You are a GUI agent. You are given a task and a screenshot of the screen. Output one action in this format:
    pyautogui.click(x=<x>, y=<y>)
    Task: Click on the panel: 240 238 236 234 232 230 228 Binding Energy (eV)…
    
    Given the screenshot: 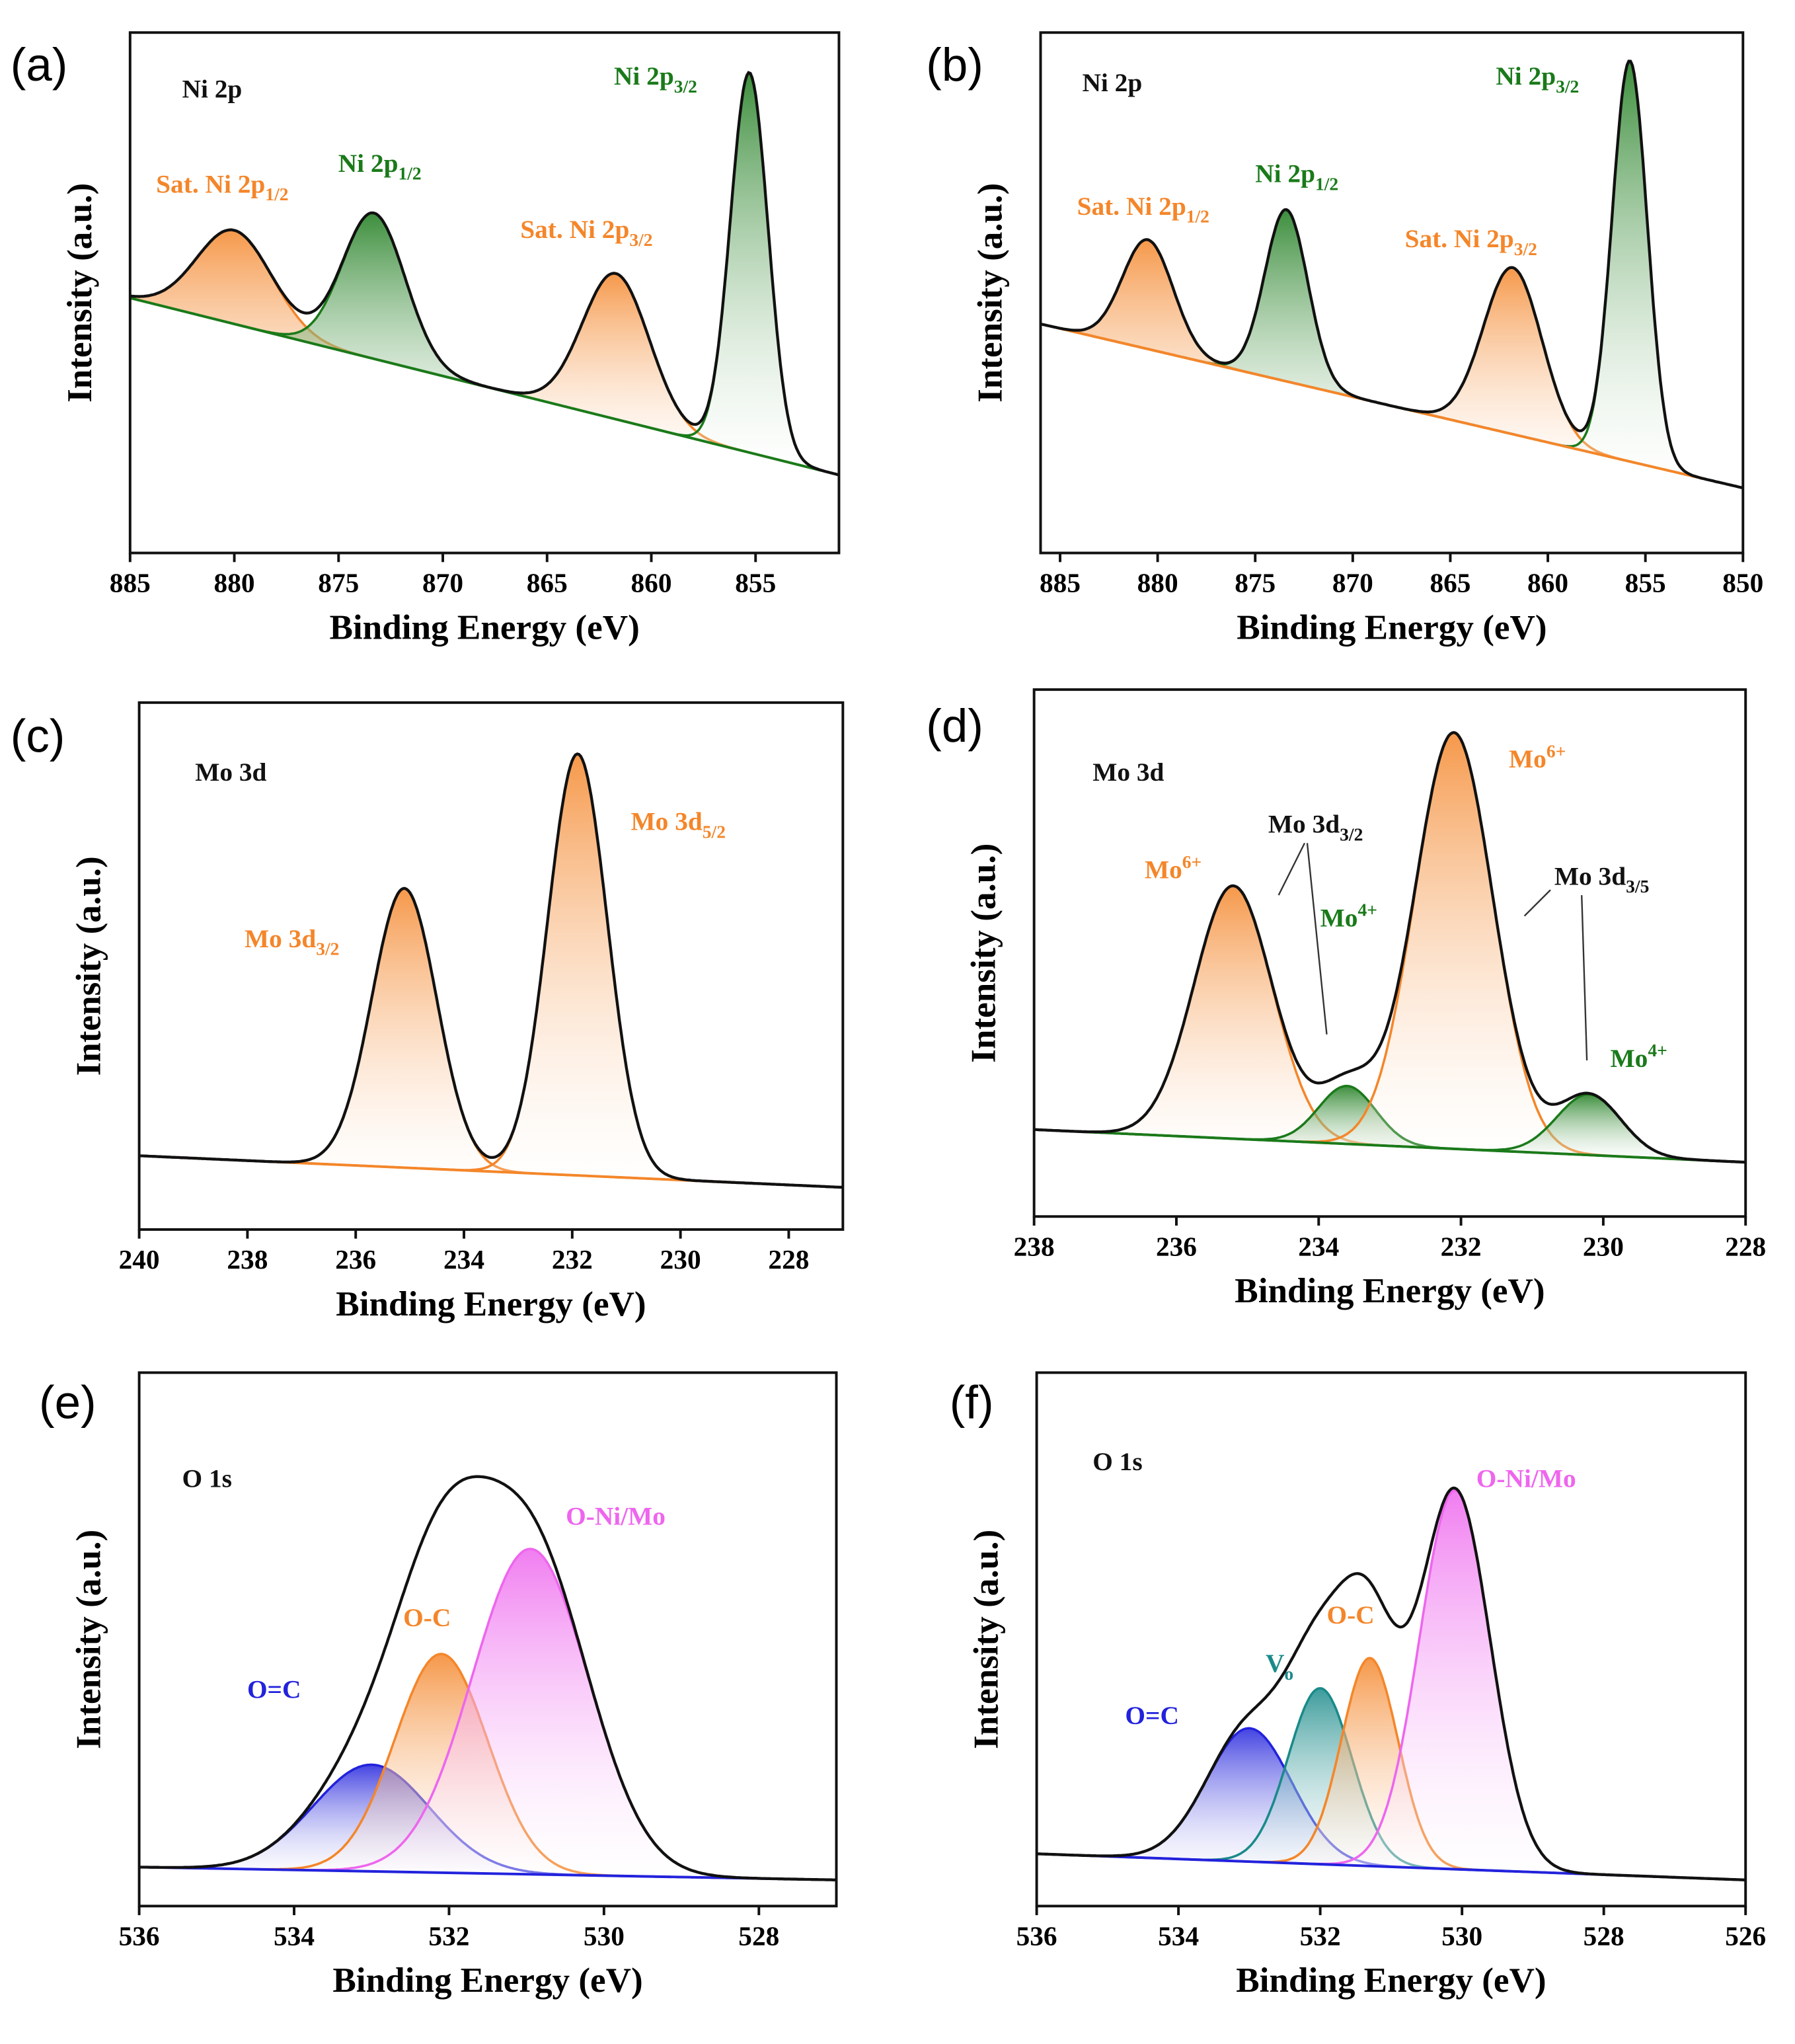 What is the action you would take?
    pyautogui.click(x=428, y=1012)
    